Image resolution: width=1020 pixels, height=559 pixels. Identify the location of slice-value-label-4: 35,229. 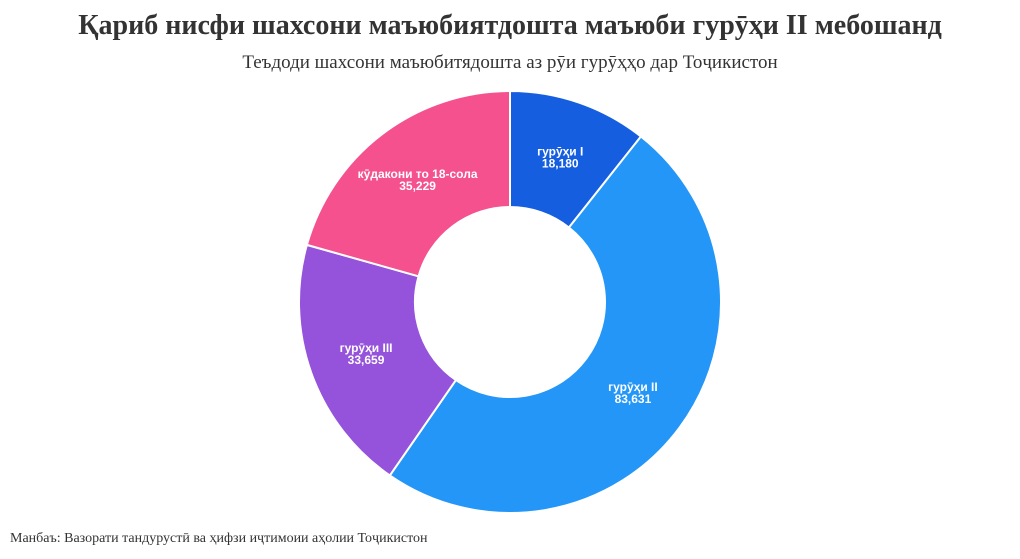
(417, 186).